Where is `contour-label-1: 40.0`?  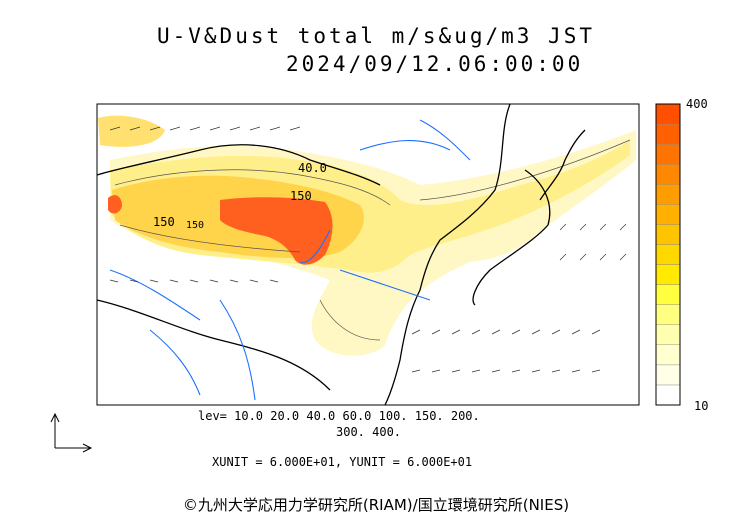
contour-label-1: 40.0 is located at coordinates (312, 168).